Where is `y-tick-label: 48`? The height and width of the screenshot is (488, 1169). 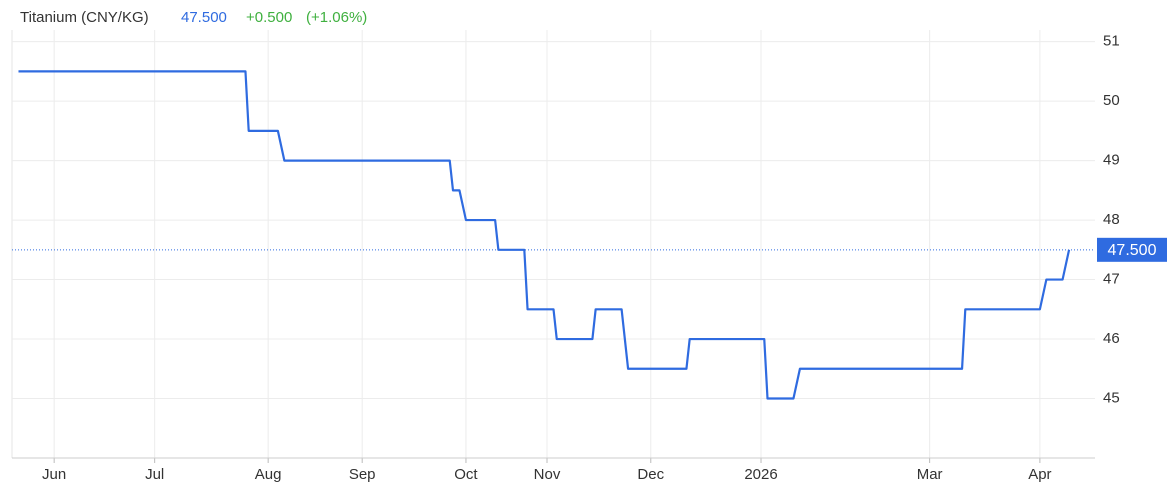
y-tick-label: 48 is located at coordinates (1111, 219).